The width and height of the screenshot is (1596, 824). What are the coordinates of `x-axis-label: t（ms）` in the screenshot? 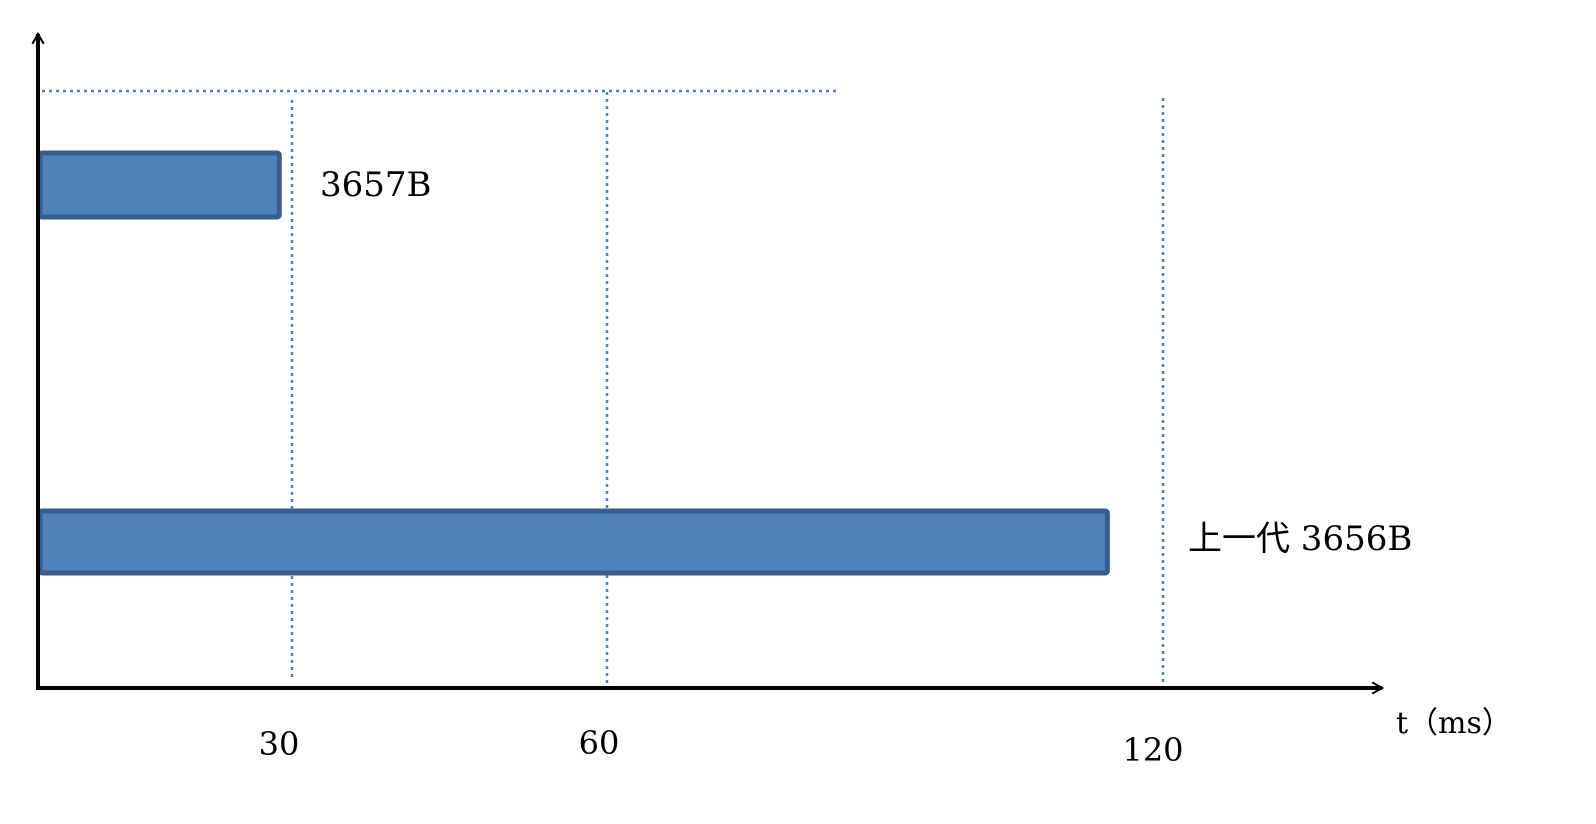 It's located at (1454, 723).